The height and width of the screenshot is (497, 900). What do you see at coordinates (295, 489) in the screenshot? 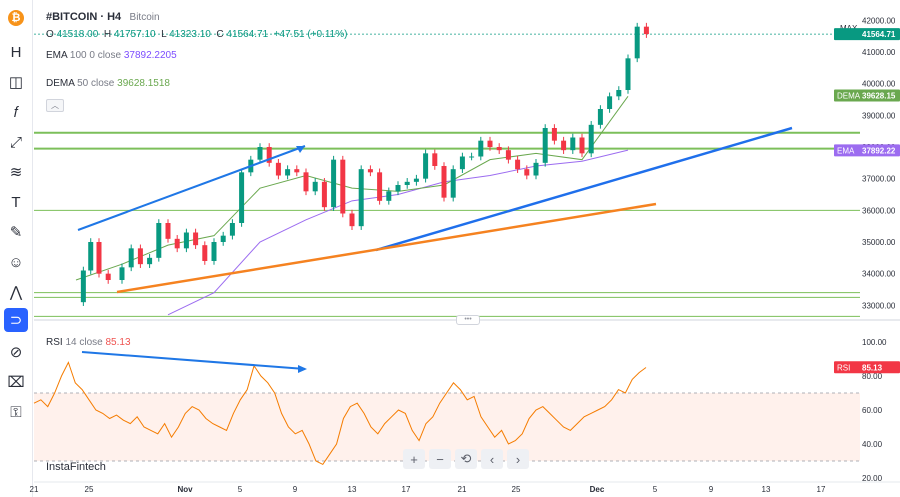
I see `date-tick-label: 9` at bounding box center [295, 489].